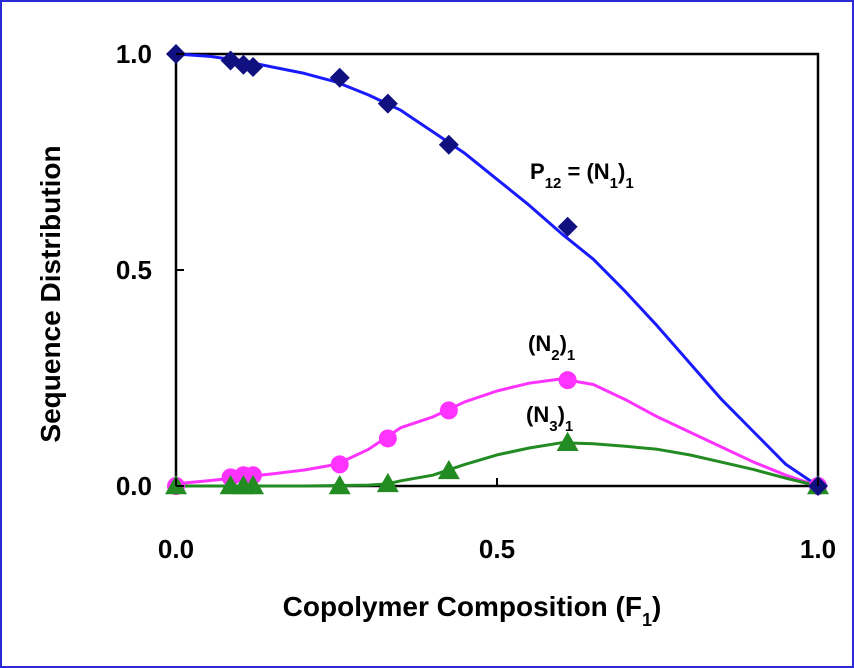  What do you see at coordinates (176, 549) in the screenshot?
I see `x-tick-label: 0.0` at bounding box center [176, 549].